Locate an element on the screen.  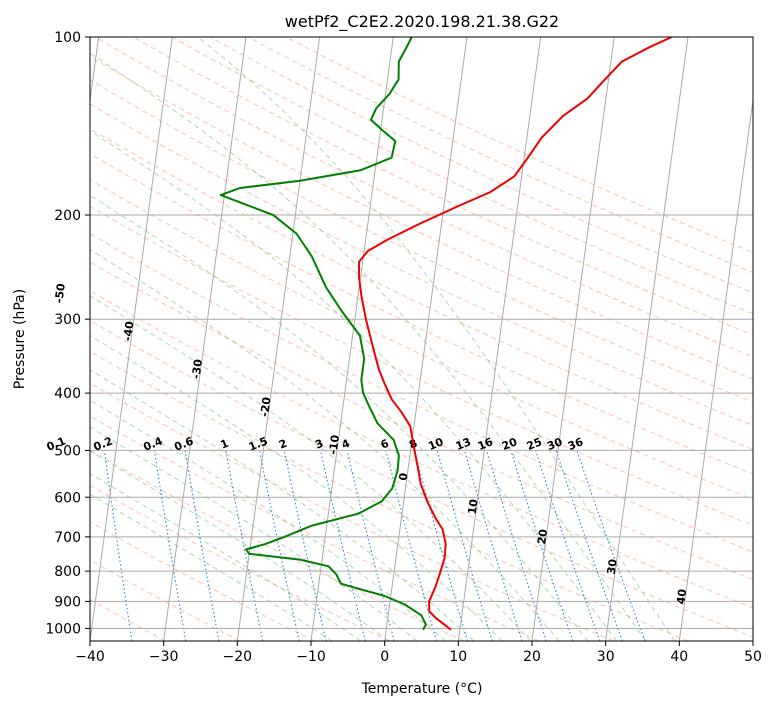
x-tick-label: 0 is located at coordinates (384, 657).